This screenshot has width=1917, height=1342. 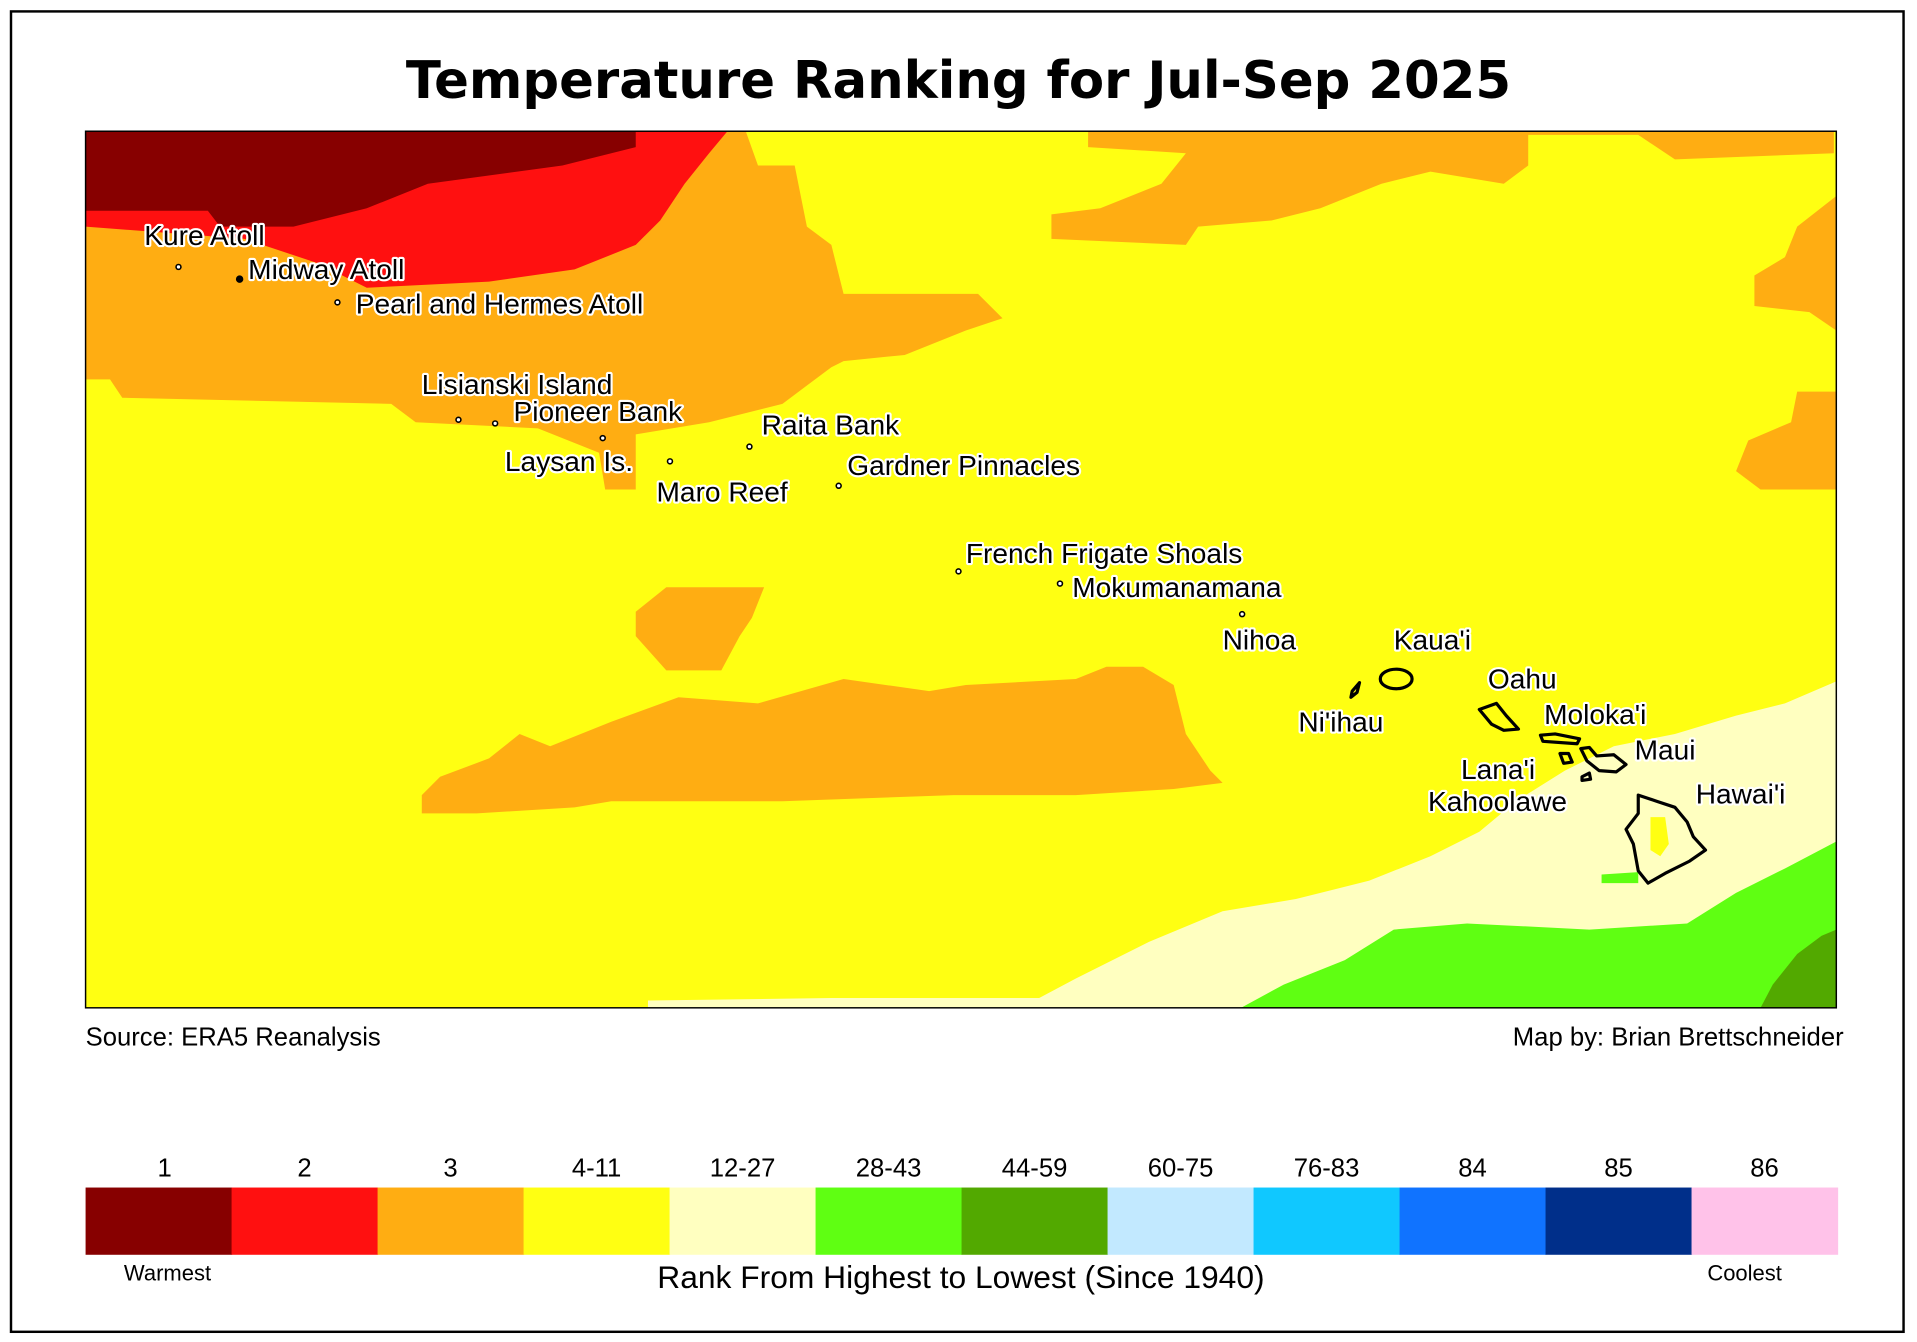 I want to click on kauai-outline, so click(x=1396, y=679).